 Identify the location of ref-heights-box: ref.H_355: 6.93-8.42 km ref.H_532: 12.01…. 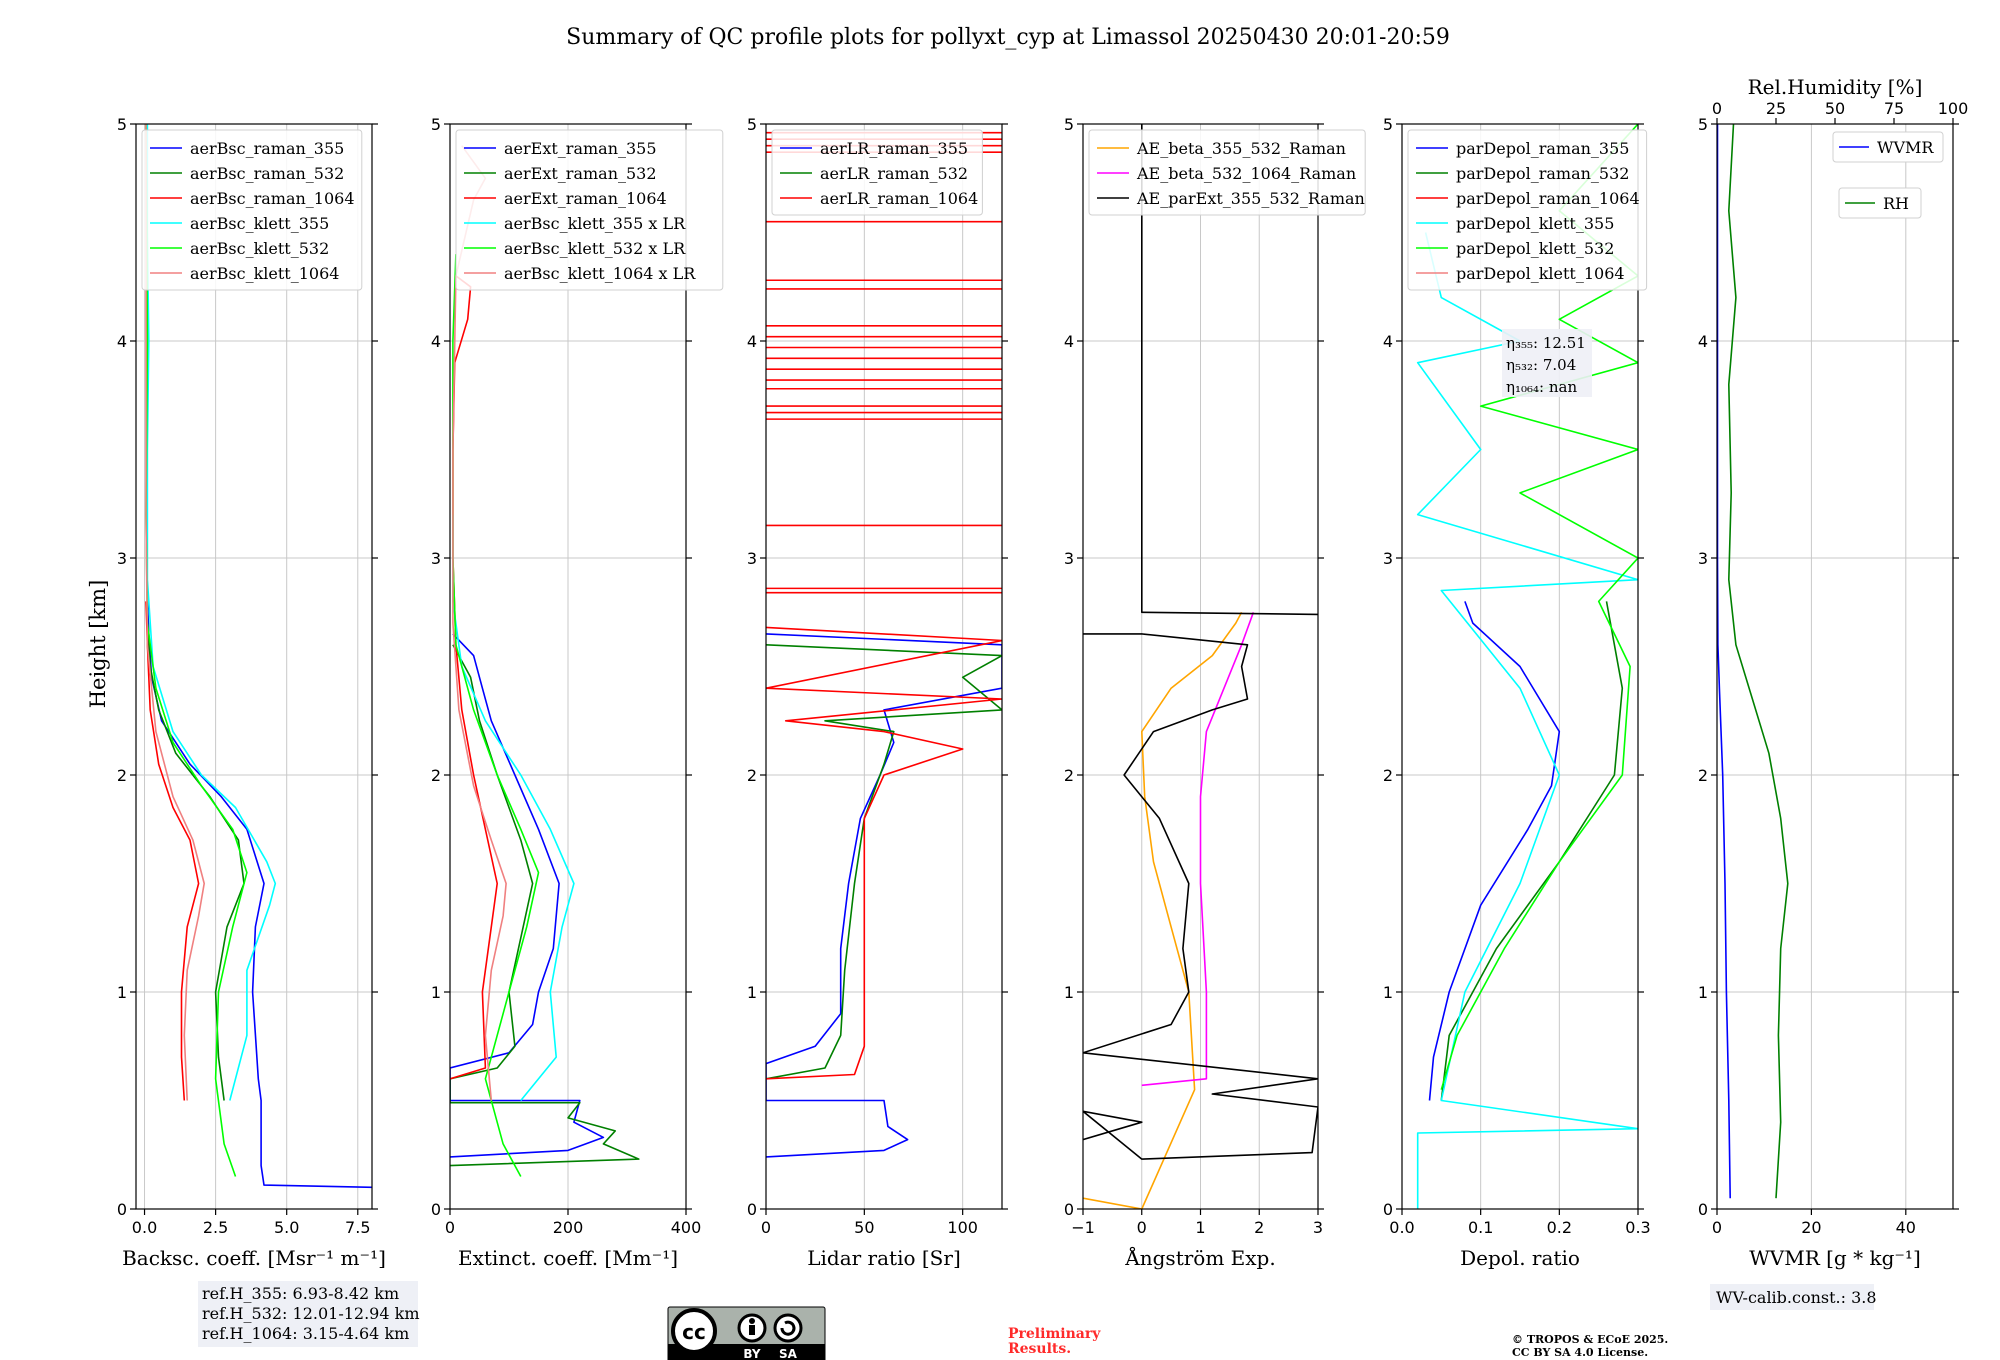
(309, 1314).